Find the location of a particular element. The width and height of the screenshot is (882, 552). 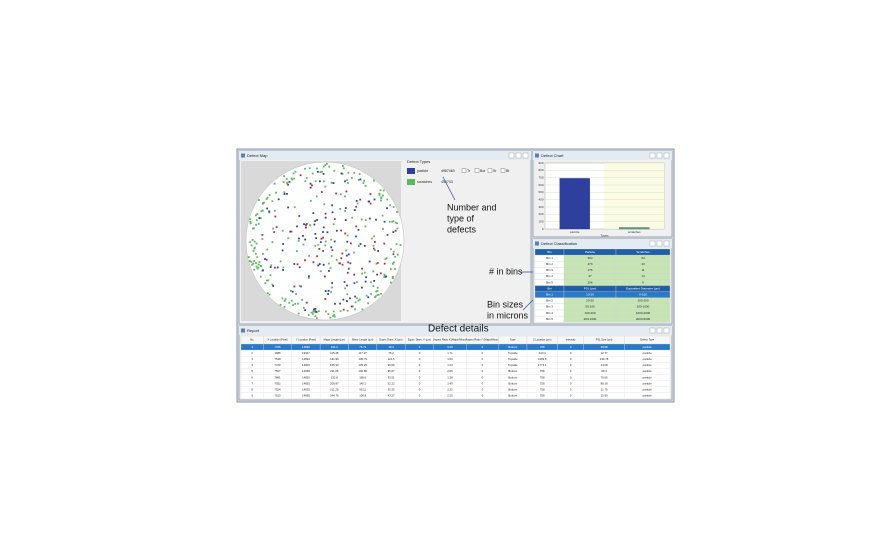

table-text: 100-200 is located at coordinates (642, 301).